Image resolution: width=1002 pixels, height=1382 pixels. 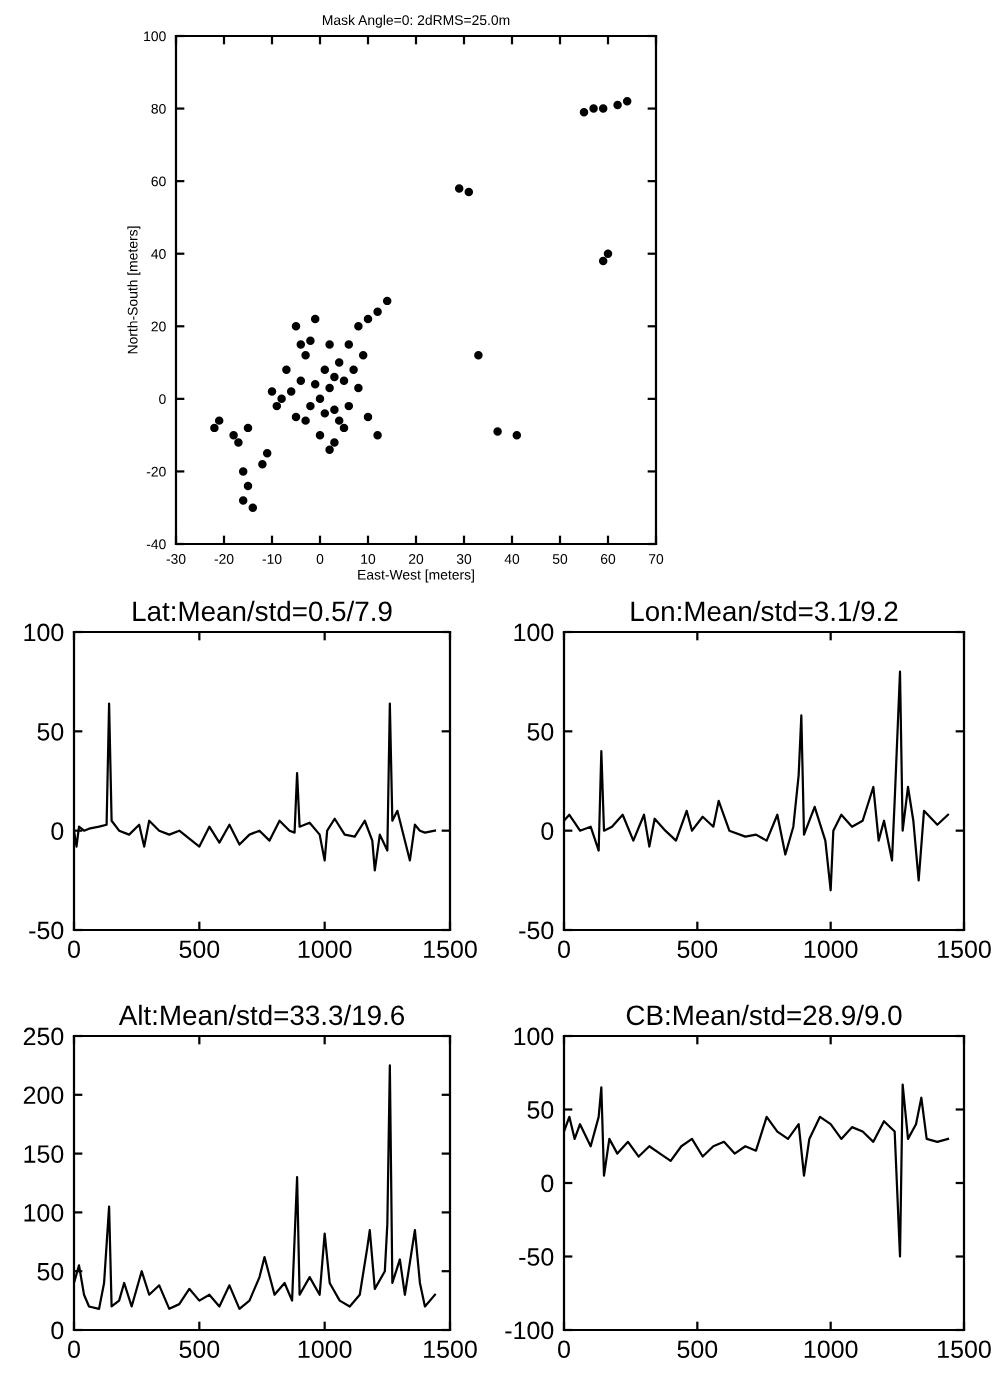 I want to click on y-tick-label: 250, so click(x=43, y=1036).